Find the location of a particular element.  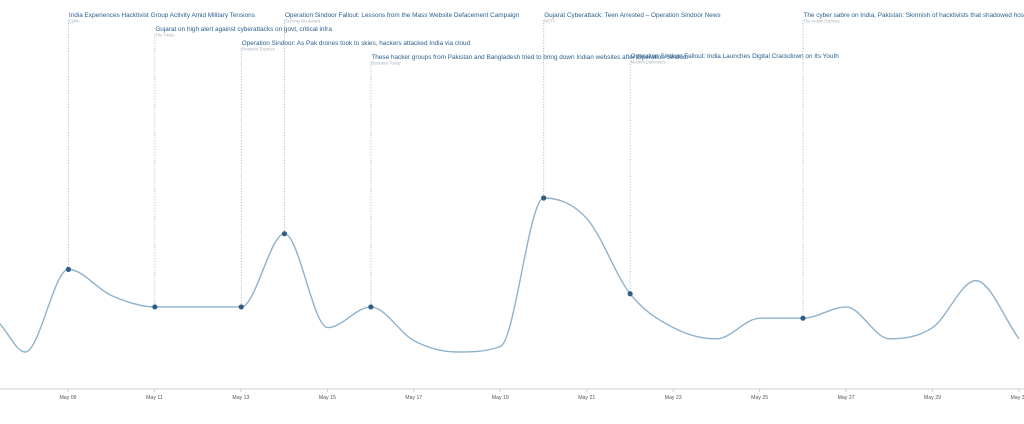

x-tick-label: May 19 is located at coordinates (500, 398).